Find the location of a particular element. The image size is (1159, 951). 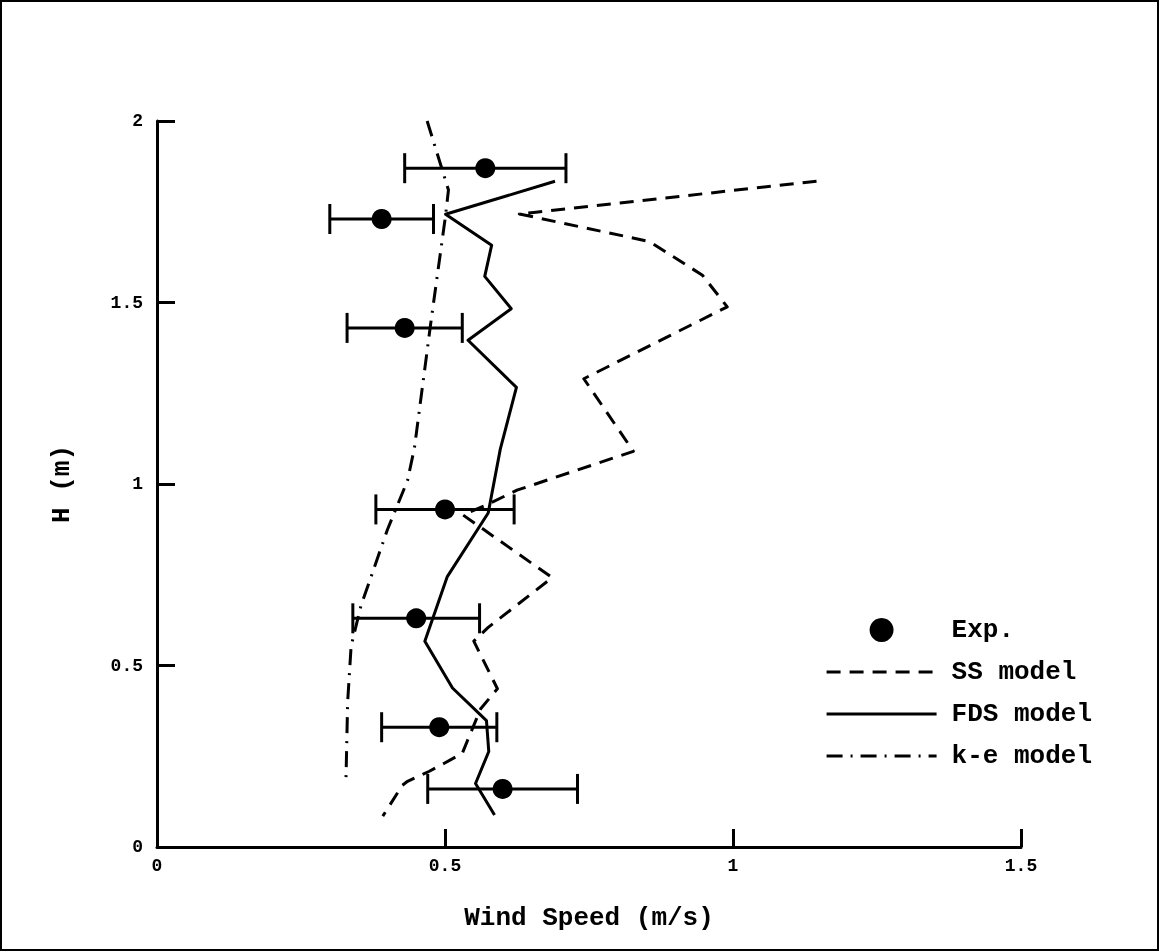

y-tick-label: 1.5 is located at coordinates (126, 302).